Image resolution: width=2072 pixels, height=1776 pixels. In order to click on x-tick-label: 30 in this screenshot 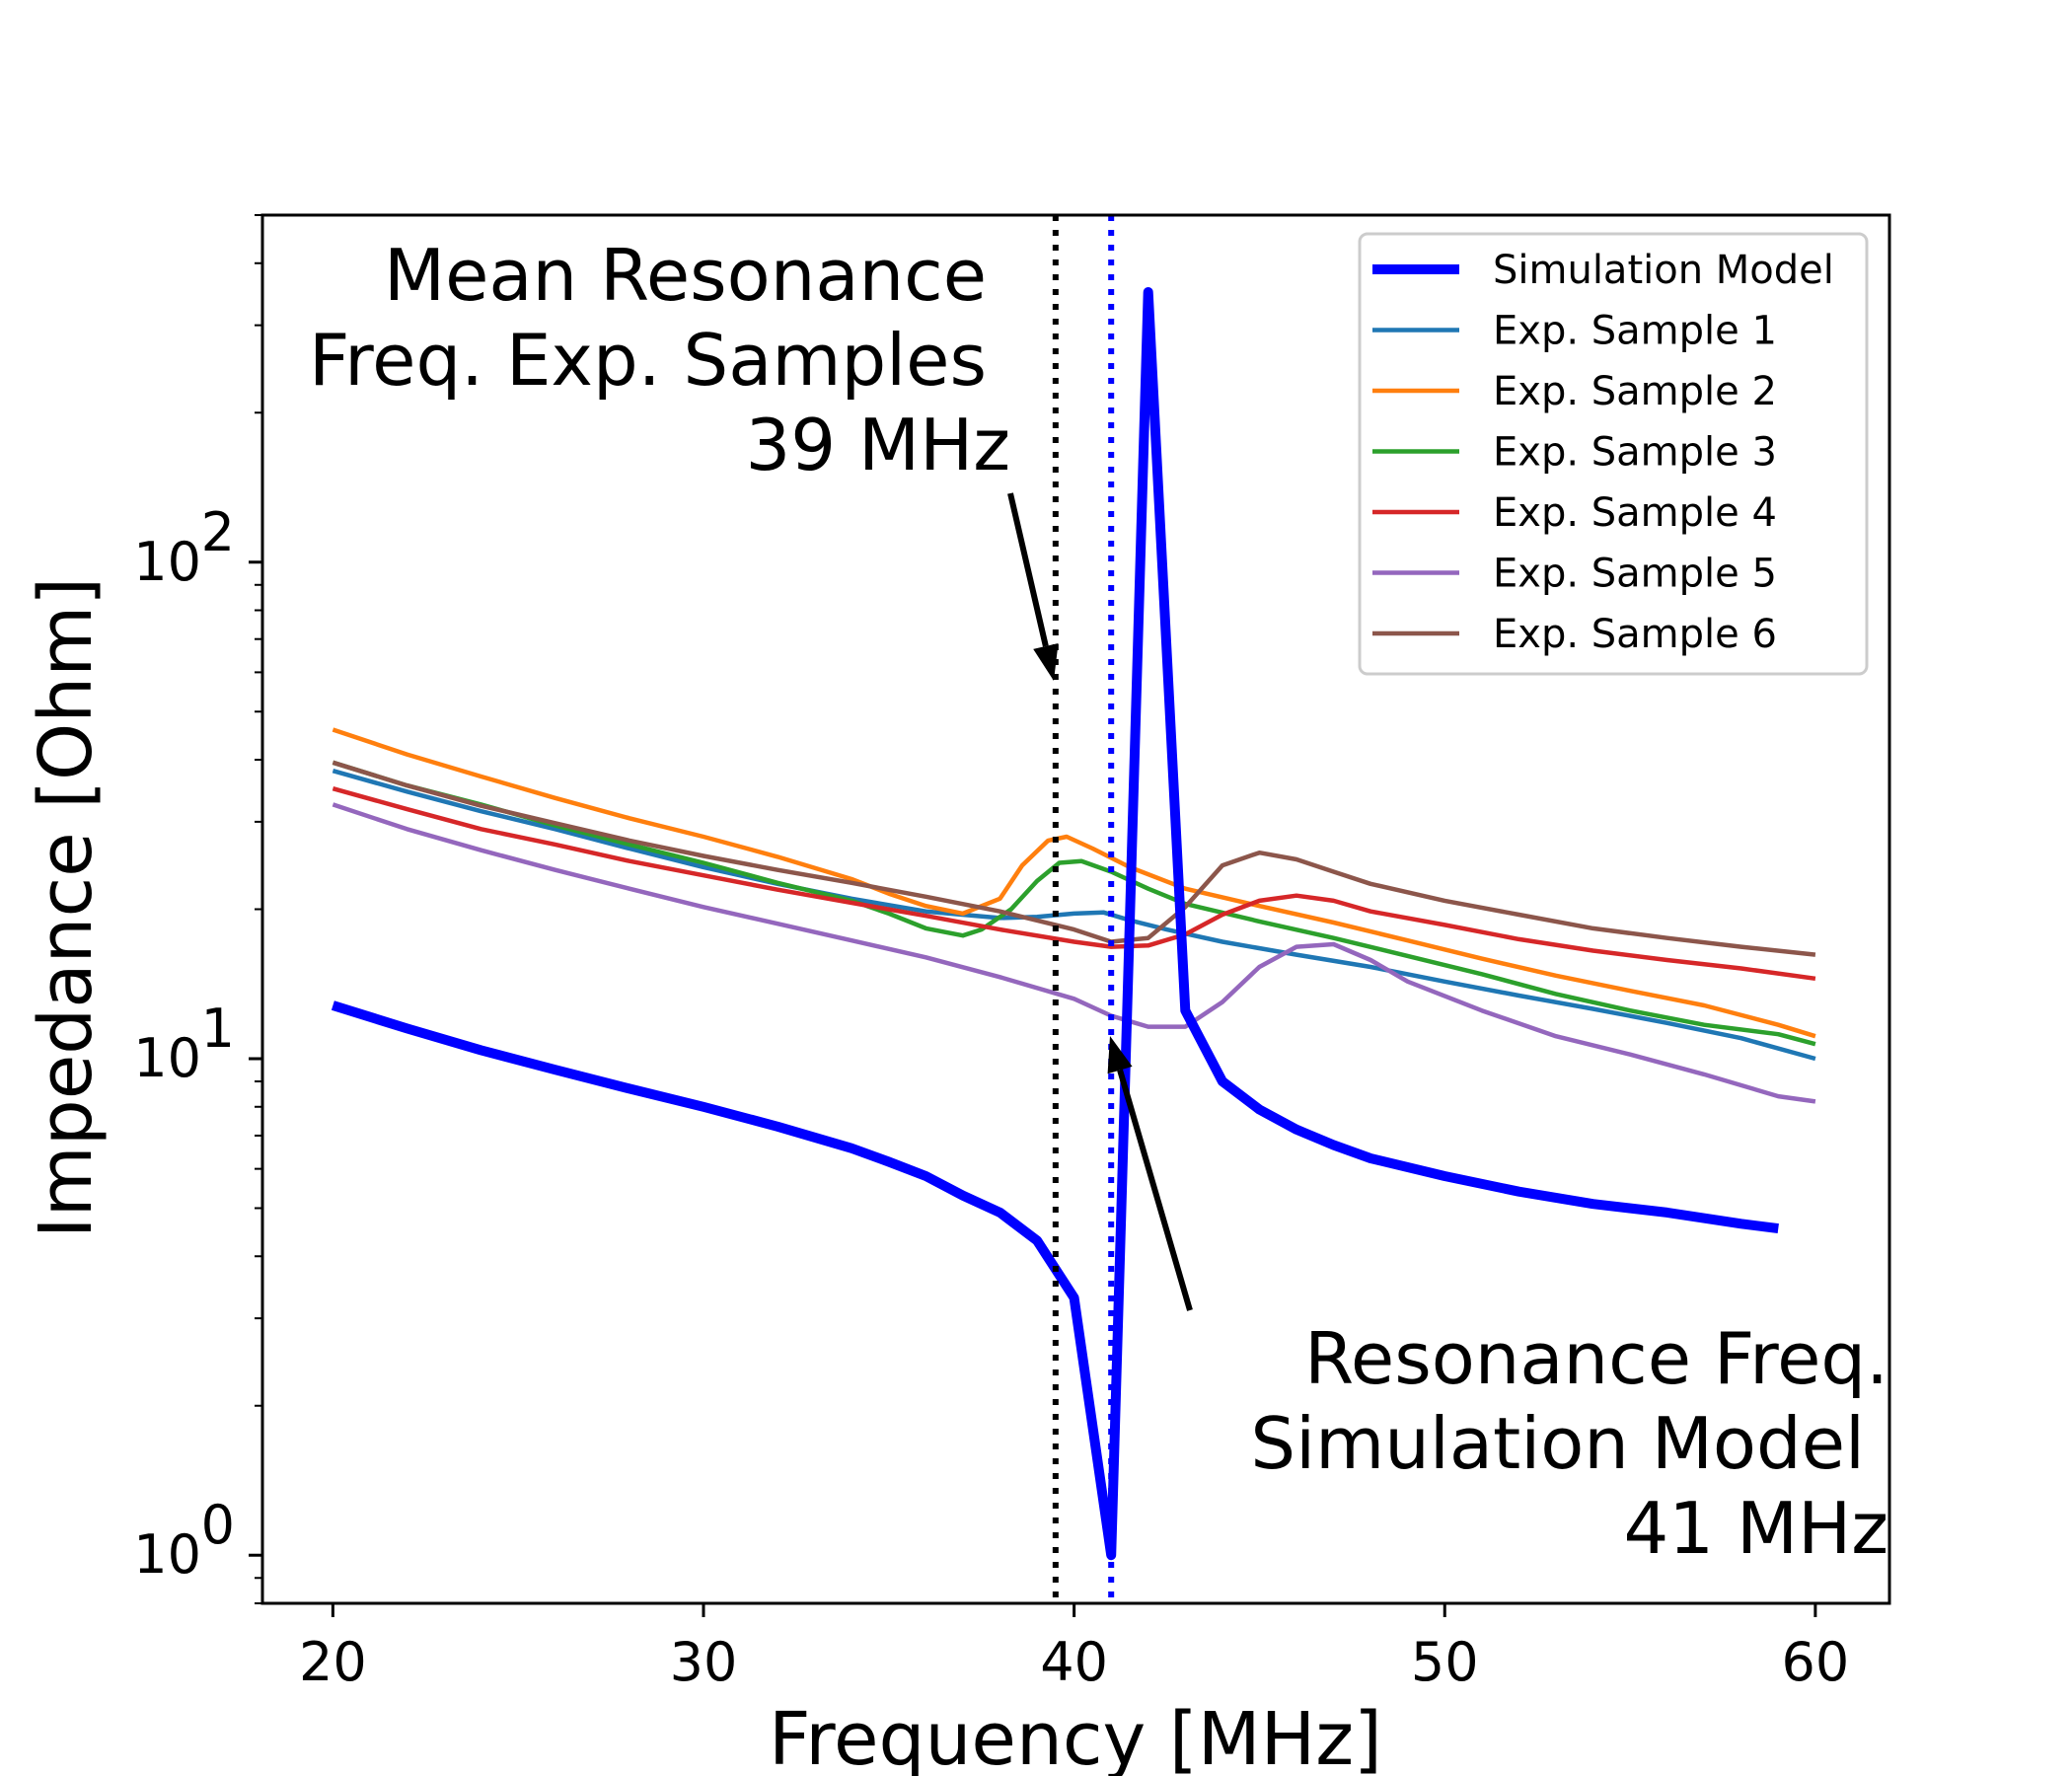, I will do `click(704, 1662)`.